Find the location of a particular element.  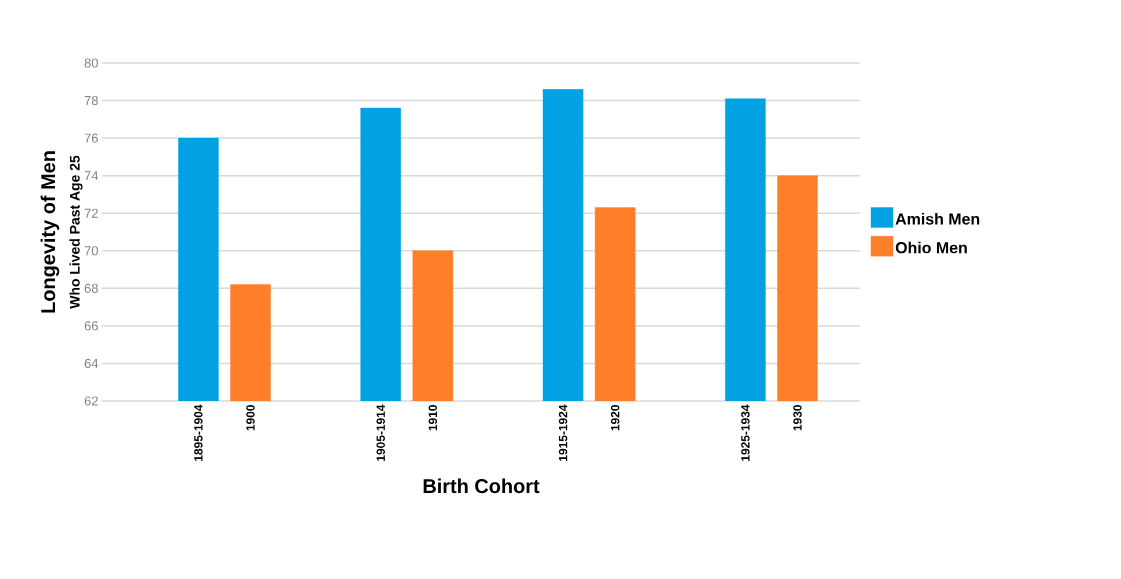

x-tick-label: 1895-1904 is located at coordinates (198, 432).